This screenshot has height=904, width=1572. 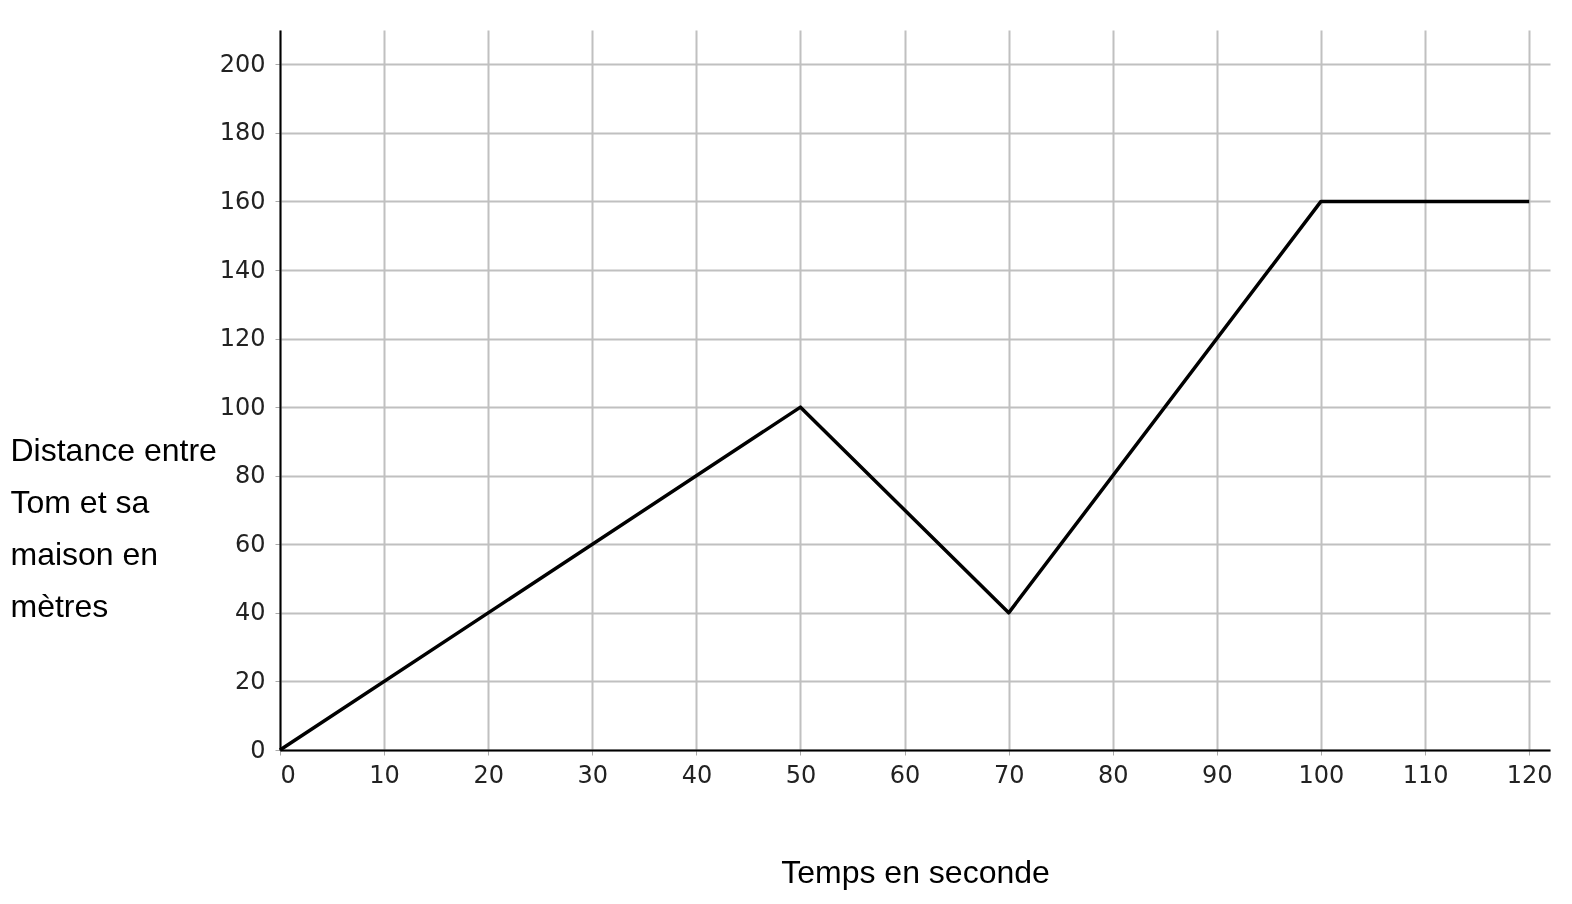 I want to click on y-tick-label: 20, so click(x=250, y=680).